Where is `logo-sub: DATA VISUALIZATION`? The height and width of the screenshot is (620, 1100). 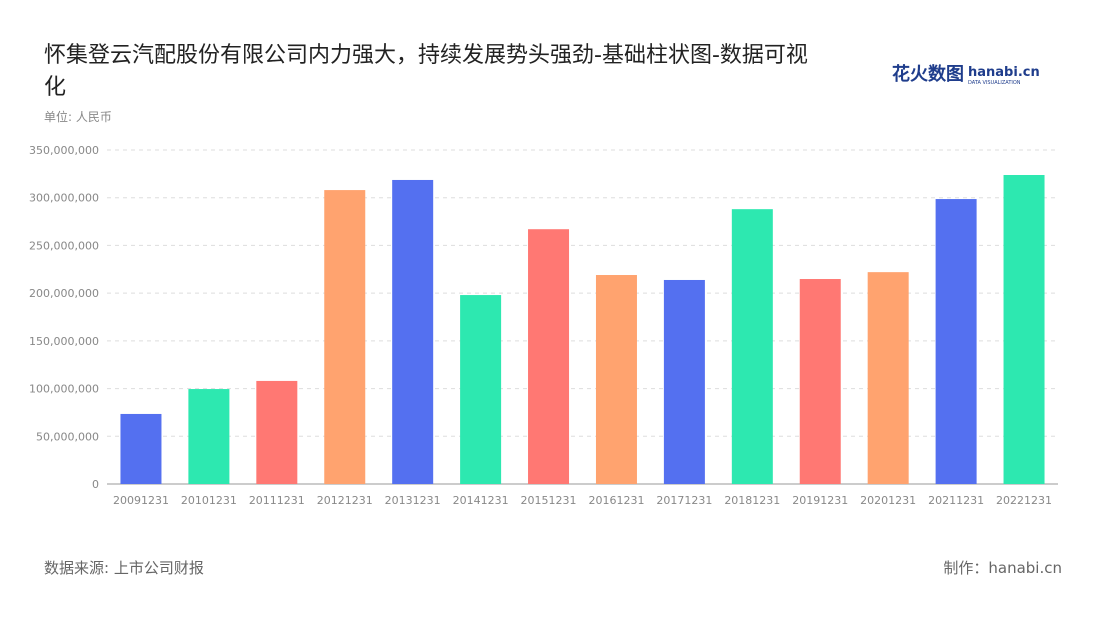
logo-sub: DATA VISUALIZATION is located at coordinates (994, 82).